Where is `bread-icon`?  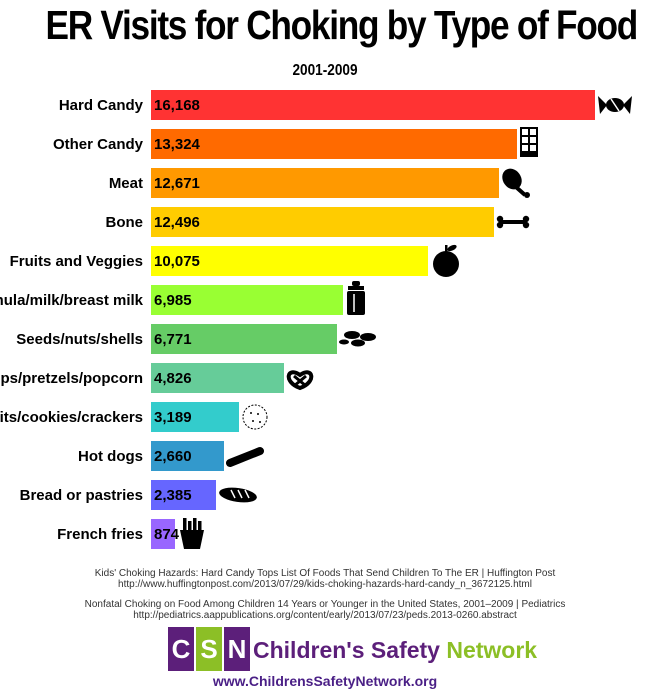 bread-icon is located at coordinates (238, 495).